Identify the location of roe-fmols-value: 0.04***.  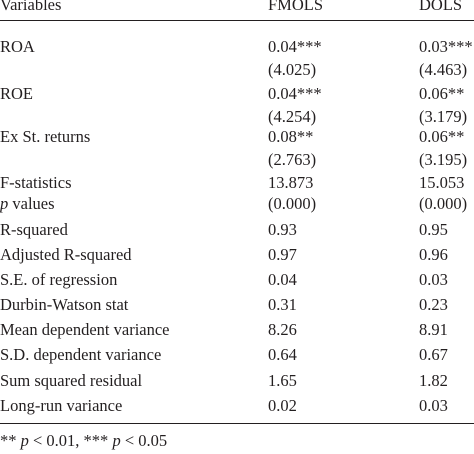
(295, 93).